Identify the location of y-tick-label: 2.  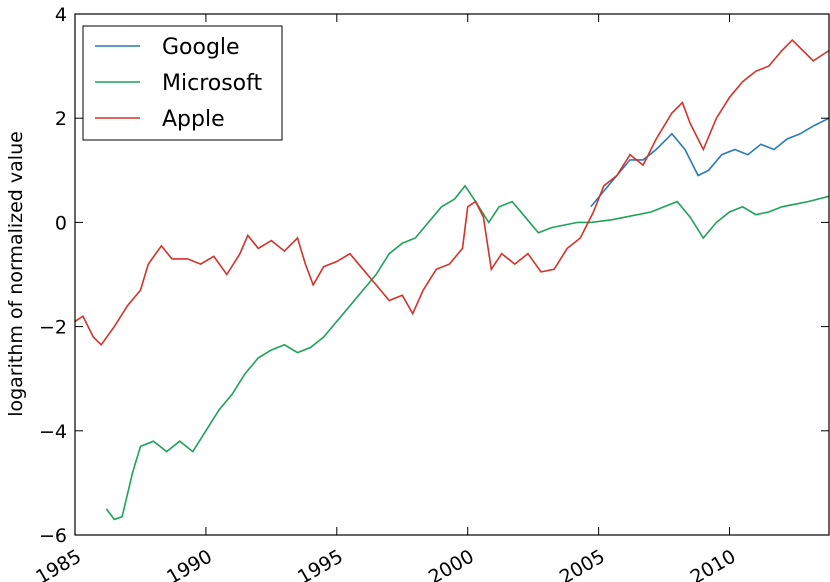
(61, 119).